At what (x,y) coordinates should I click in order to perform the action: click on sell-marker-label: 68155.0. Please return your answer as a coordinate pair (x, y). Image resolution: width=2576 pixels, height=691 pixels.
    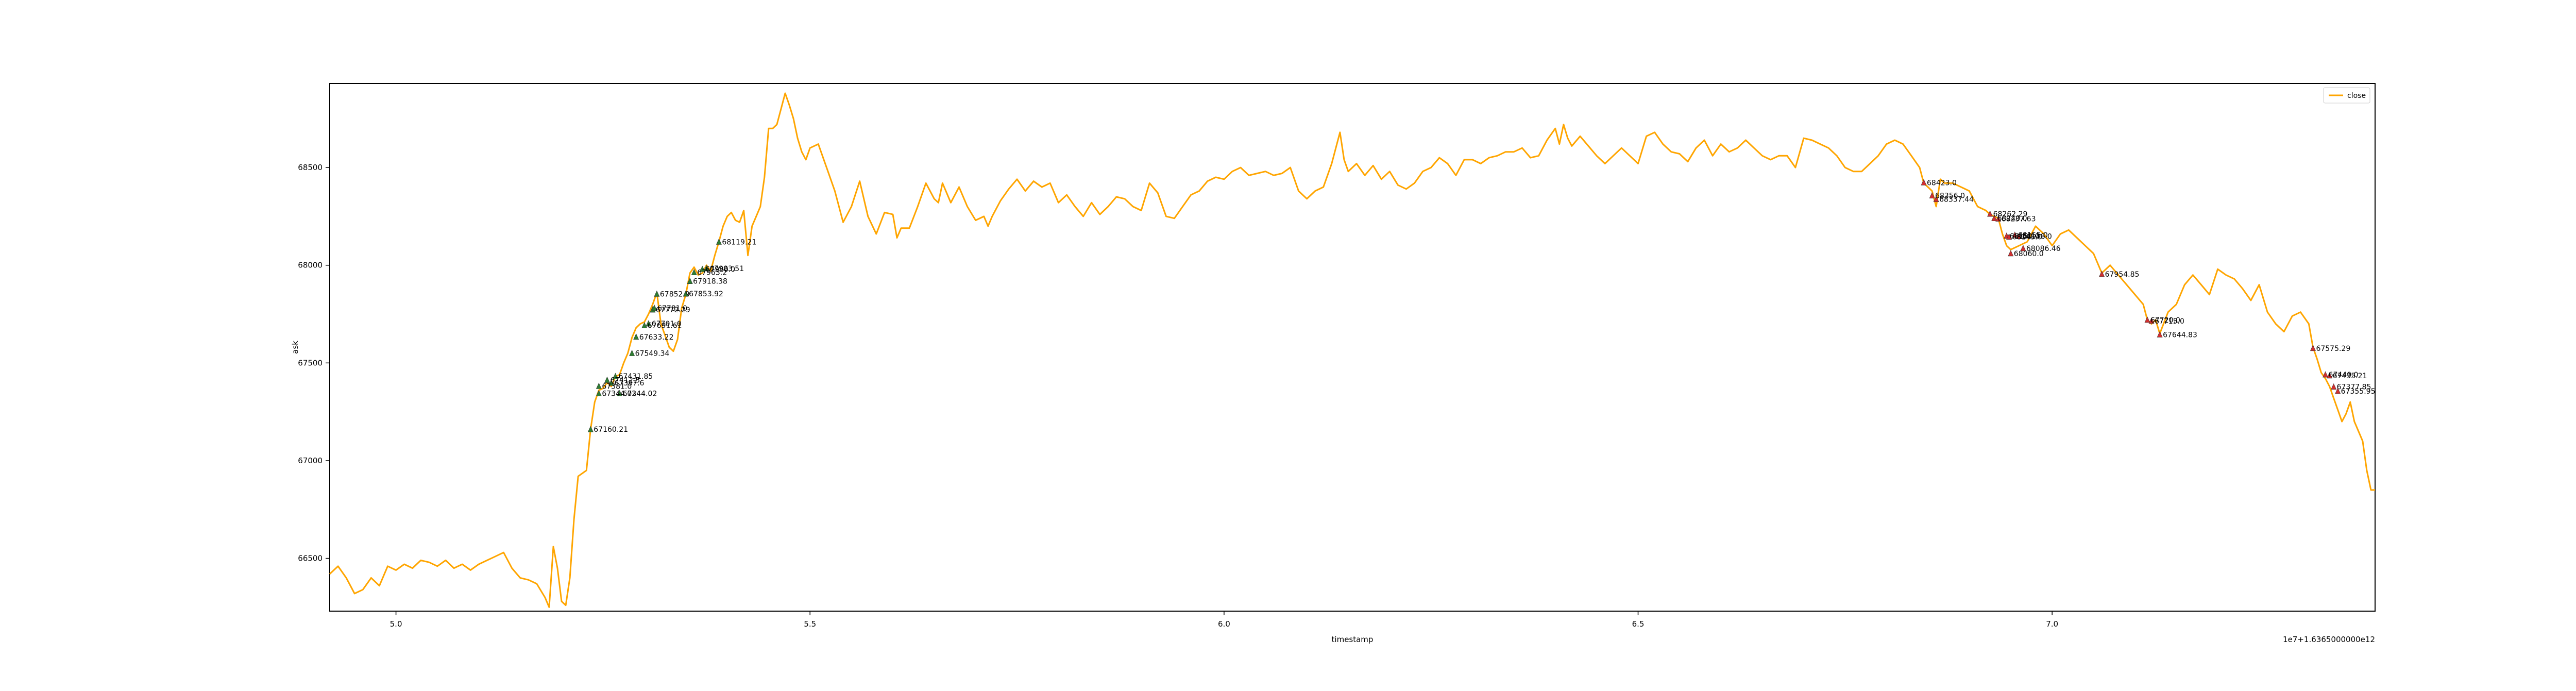
    Looking at the image, I should click on (2033, 235).